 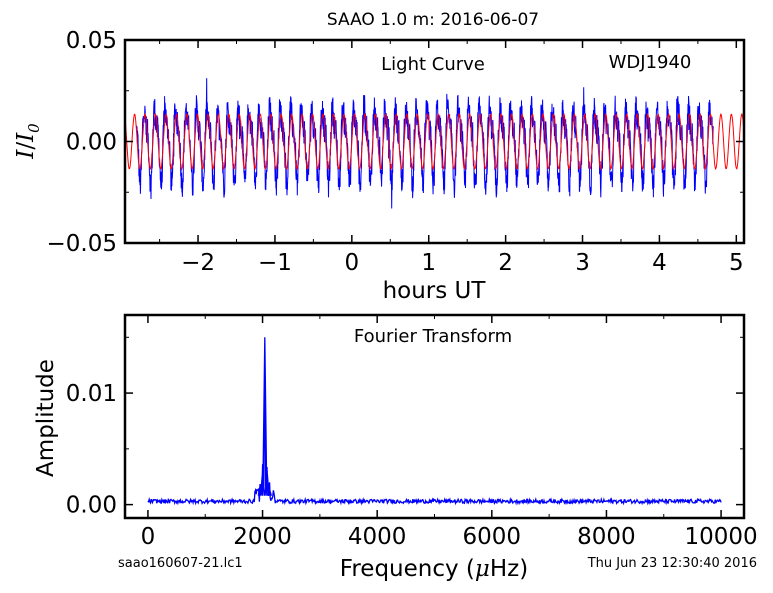 What do you see at coordinates (377, 537) in the screenshot?
I see `fourier-x-tick-label: 4000` at bounding box center [377, 537].